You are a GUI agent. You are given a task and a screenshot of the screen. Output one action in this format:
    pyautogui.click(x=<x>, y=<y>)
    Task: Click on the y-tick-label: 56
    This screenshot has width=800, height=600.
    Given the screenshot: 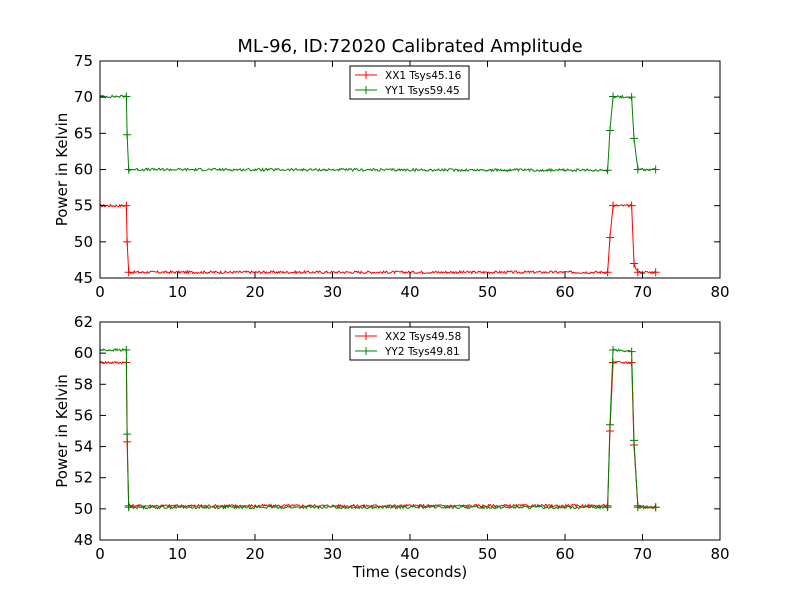 What is the action you would take?
    pyautogui.click(x=83, y=415)
    